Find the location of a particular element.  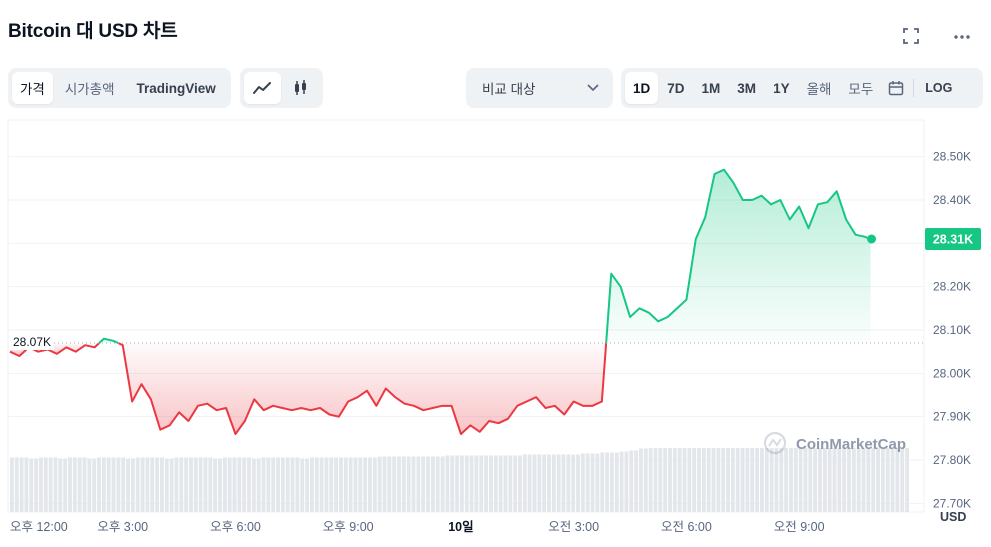

more-icon is located at coordinates (962, 36).